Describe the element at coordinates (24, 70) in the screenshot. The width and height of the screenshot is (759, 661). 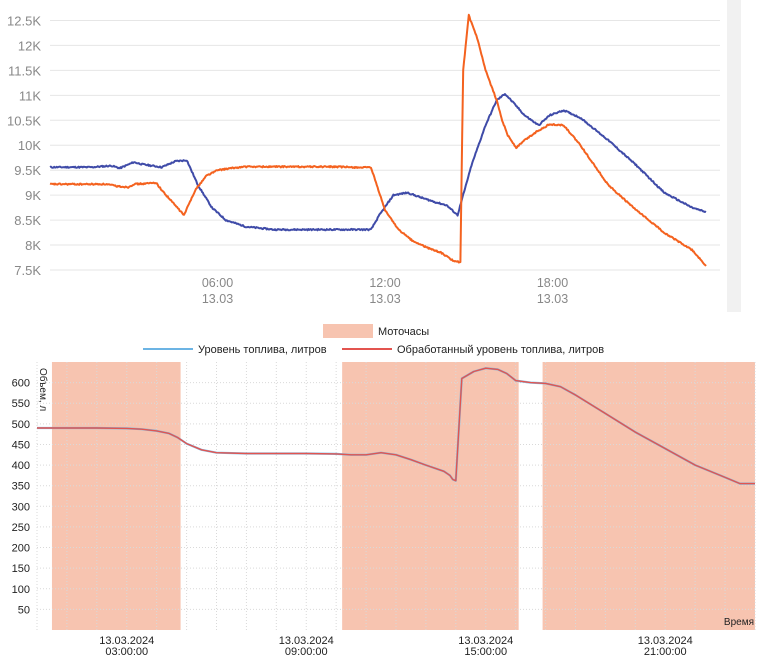
I see `y-tick-label: 11.5K` at that location.